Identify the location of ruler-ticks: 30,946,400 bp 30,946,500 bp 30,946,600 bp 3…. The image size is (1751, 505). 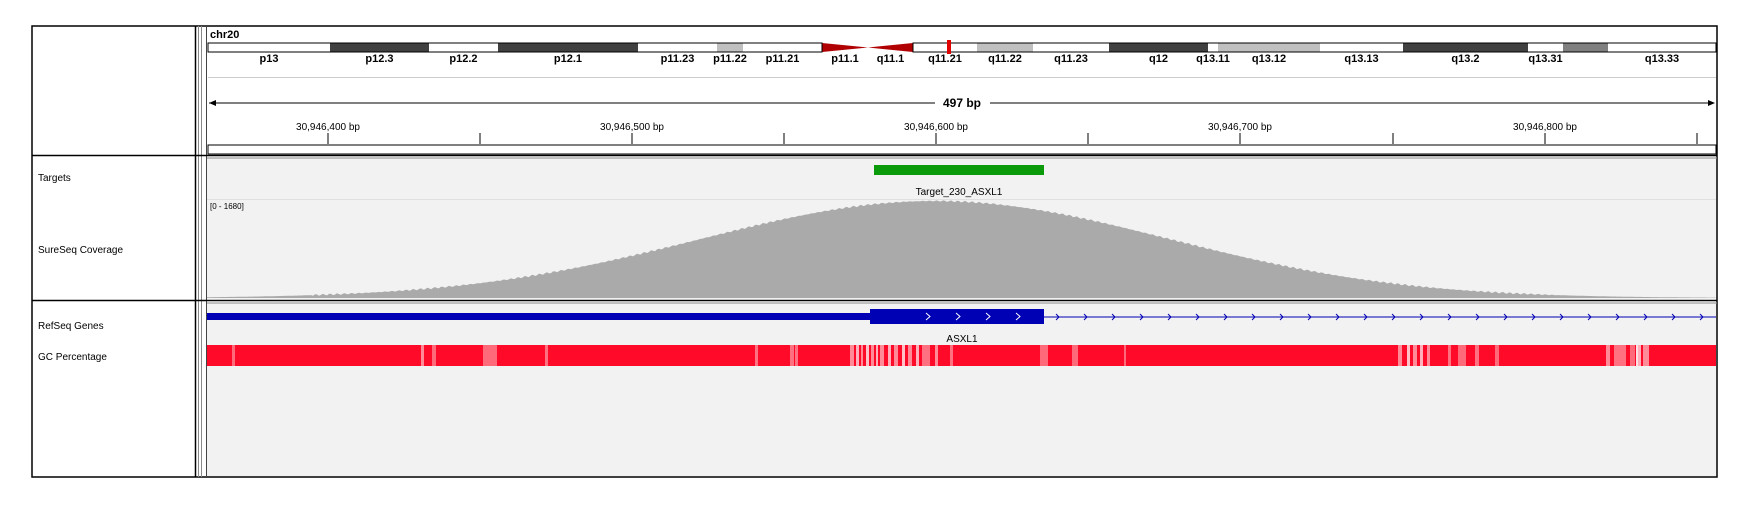
(997, 133).